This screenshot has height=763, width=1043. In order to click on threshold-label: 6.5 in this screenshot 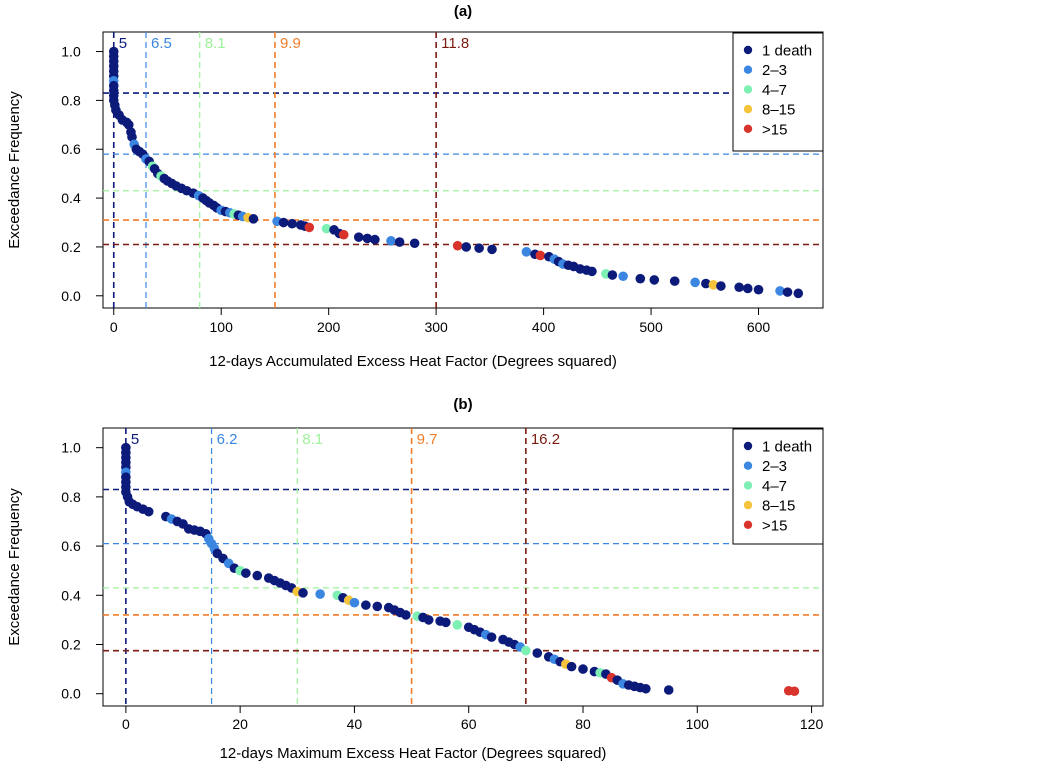, I will do `click(161, 43)`.